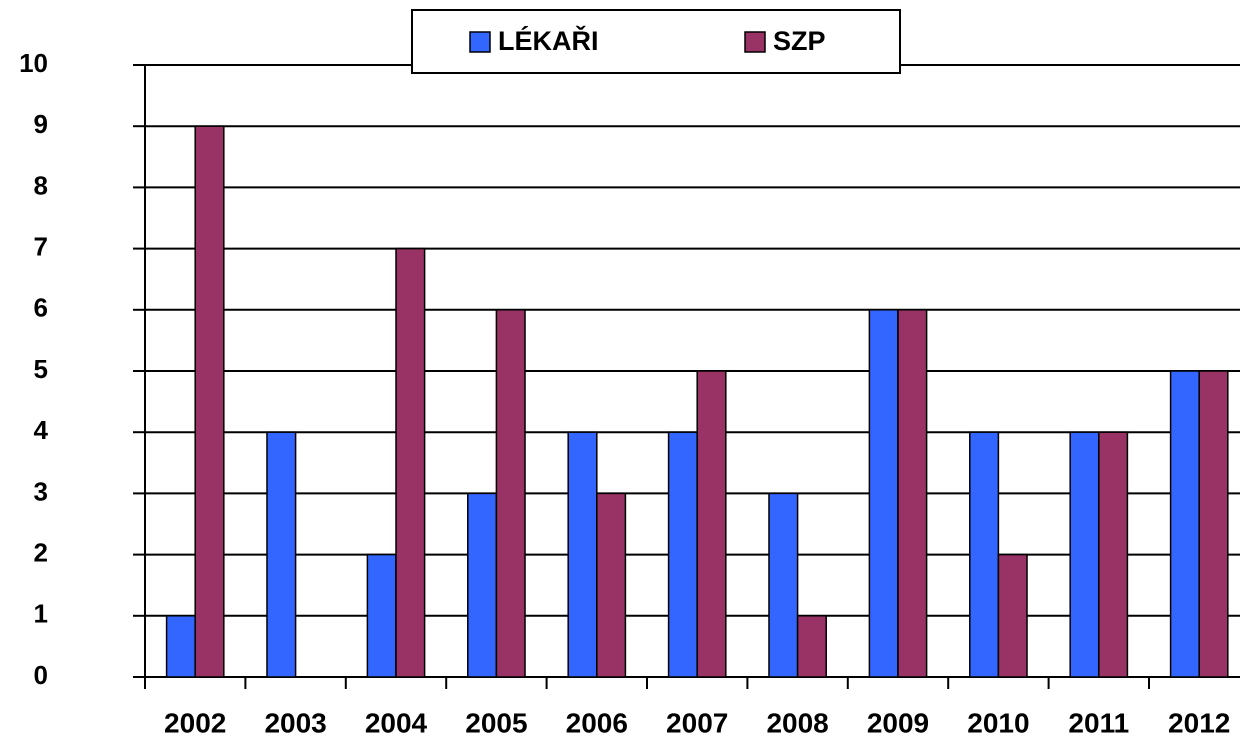 The width and height of the screenshot is (1242, 745). I want to click on x-tick-label: 2008, so click(797, 722).